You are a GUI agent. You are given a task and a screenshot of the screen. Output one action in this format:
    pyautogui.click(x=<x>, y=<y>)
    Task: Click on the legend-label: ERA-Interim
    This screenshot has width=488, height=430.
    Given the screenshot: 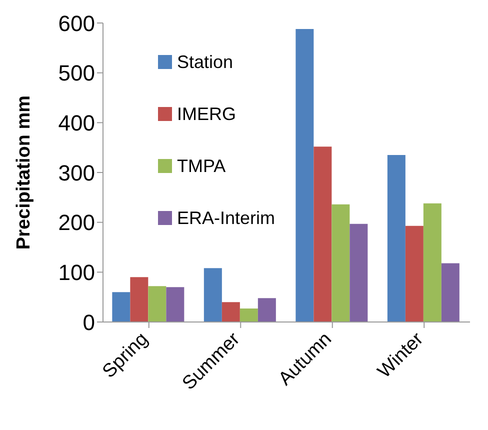 What is the action you would take?
    pyautogui.click(x=226, y=218)
    